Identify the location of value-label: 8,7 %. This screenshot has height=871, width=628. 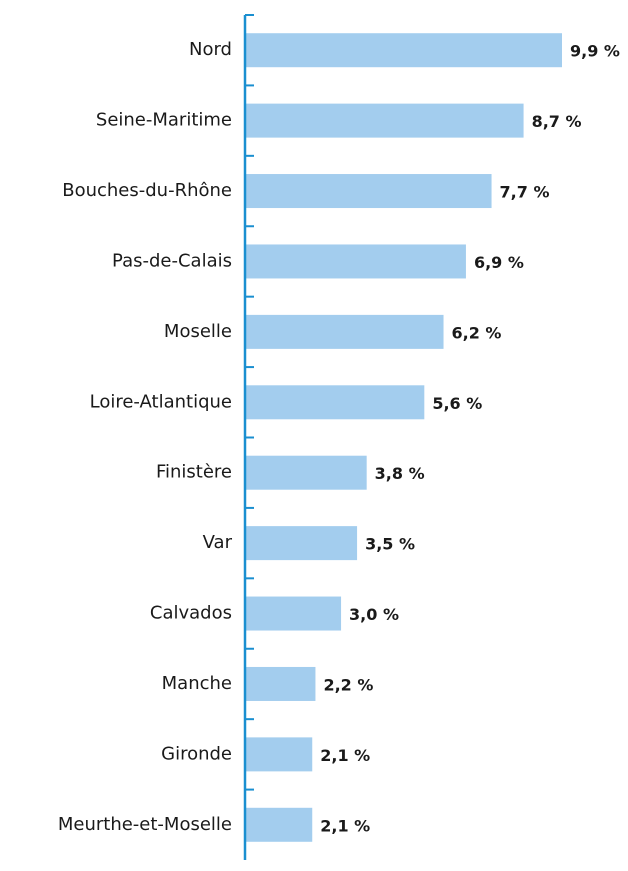
(557, 121).